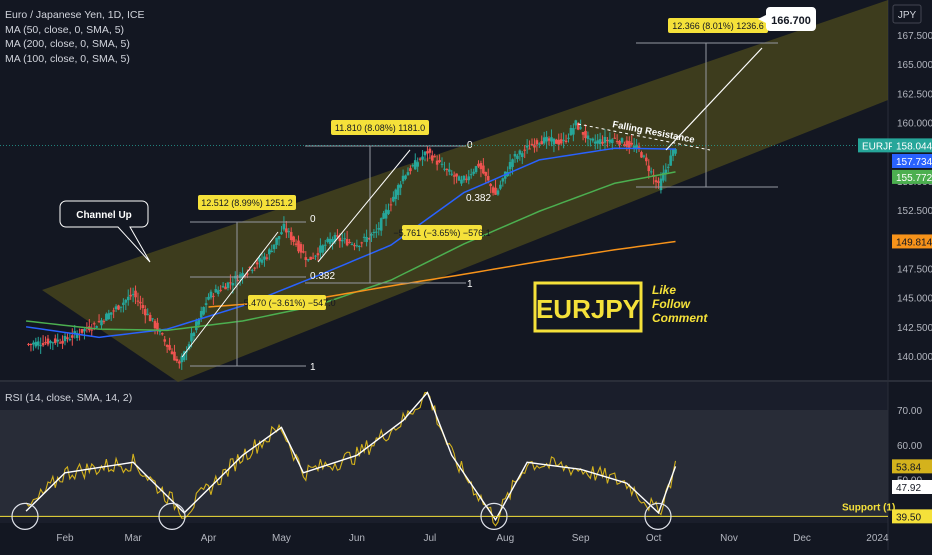  I want to click on rsi-support-badge: 39.50, so click(908, 517).